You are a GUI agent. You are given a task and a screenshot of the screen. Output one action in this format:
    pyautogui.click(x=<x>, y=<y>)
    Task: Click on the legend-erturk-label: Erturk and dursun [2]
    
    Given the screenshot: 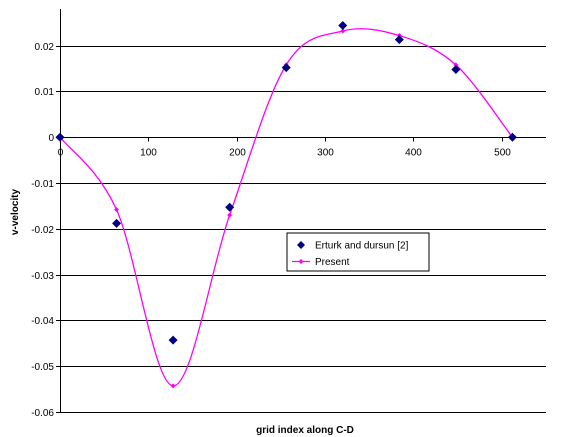 What is the action you would take?
    pyautogui.click(x=362, y=246)
    